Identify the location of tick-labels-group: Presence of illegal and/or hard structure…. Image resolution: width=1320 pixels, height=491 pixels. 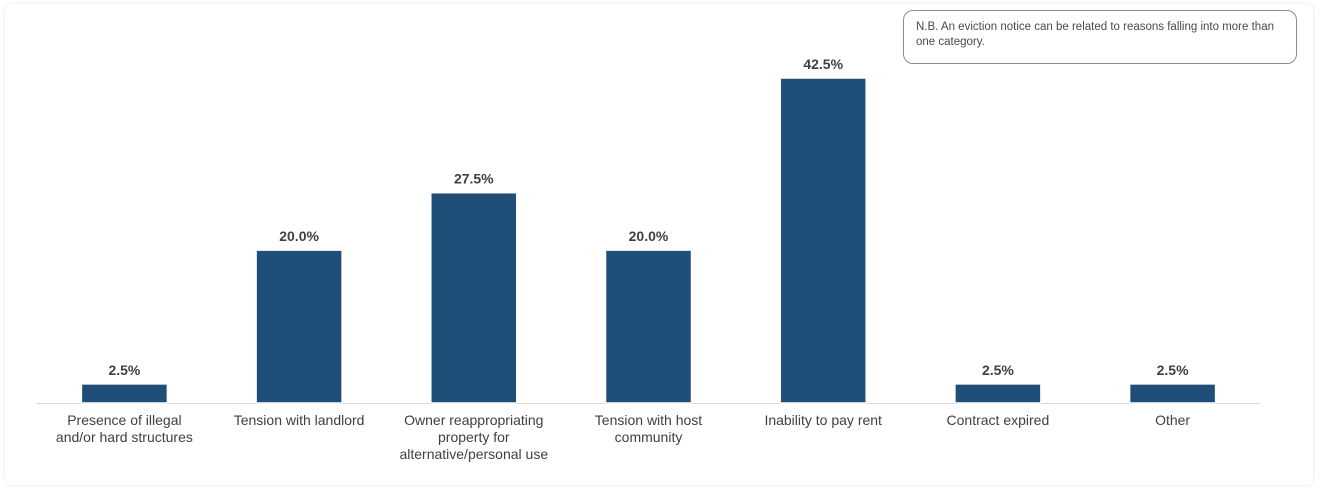
(623, 437).